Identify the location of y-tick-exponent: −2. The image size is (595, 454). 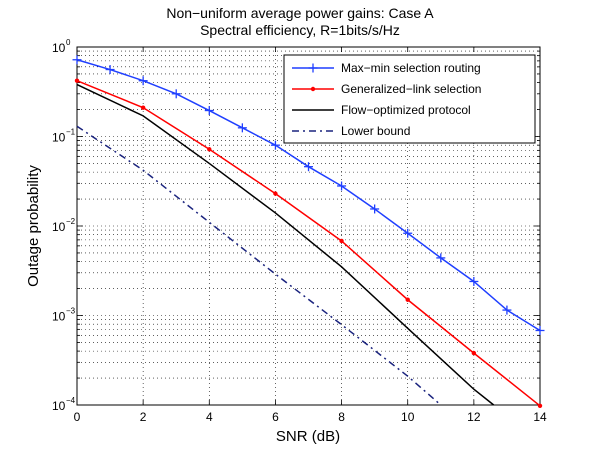
(71, 221).